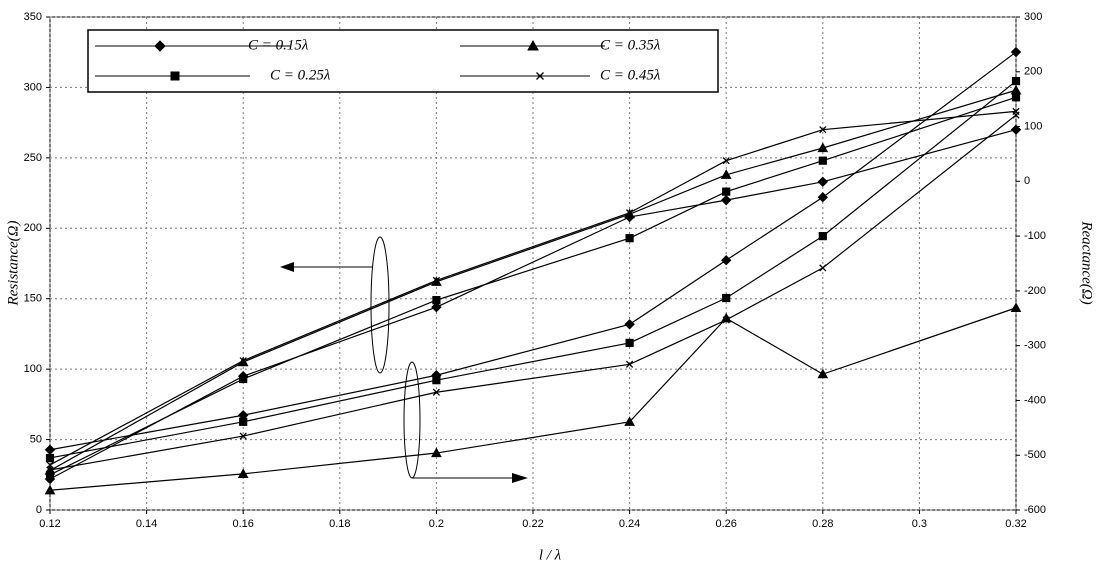 This screenshot has width=1100, height=568. What do you see at coordinates (629, 524) in the screenshot?
I see `x-tick-label: 0.24` at bounding box center [629, 524].